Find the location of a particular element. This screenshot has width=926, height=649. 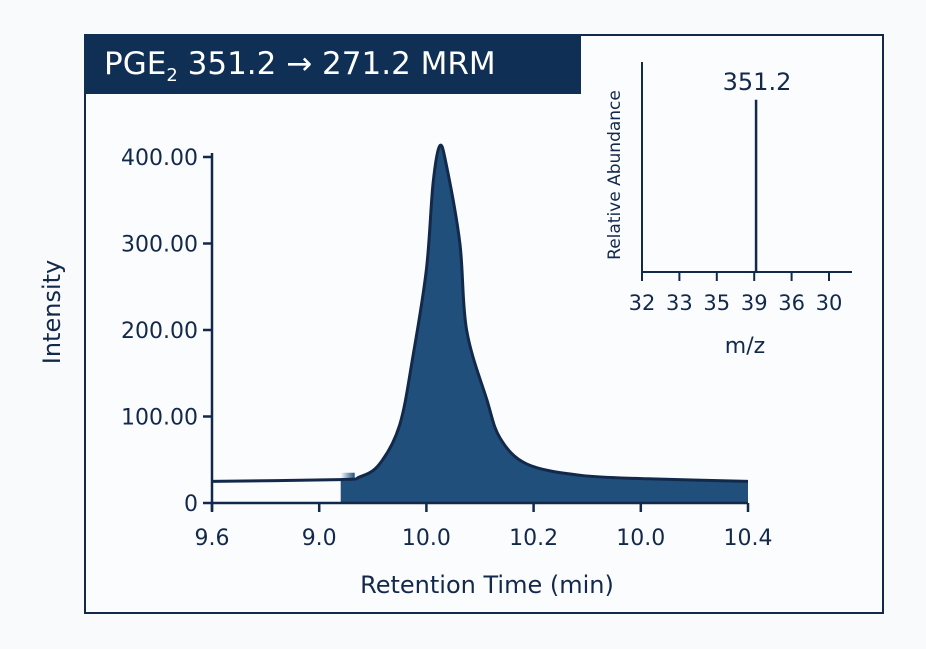

title-subscript: 2 is located at coordinates (172, 76).